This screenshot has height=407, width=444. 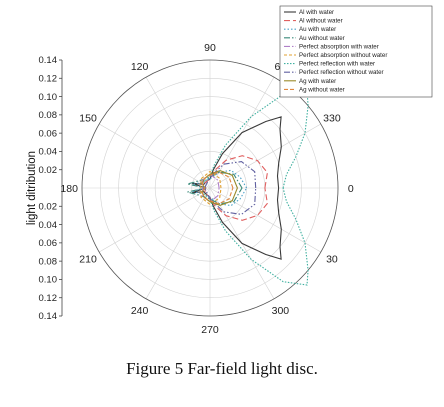 What do you see at coordinates (322, 38) in the screenshot?
I see `legend-label: Au without water` at bounding box center [322, 38].